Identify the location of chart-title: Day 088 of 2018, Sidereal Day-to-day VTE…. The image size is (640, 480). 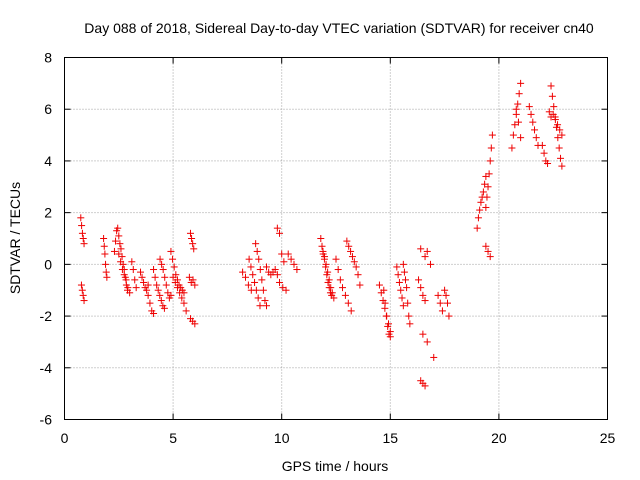
(339, 28).